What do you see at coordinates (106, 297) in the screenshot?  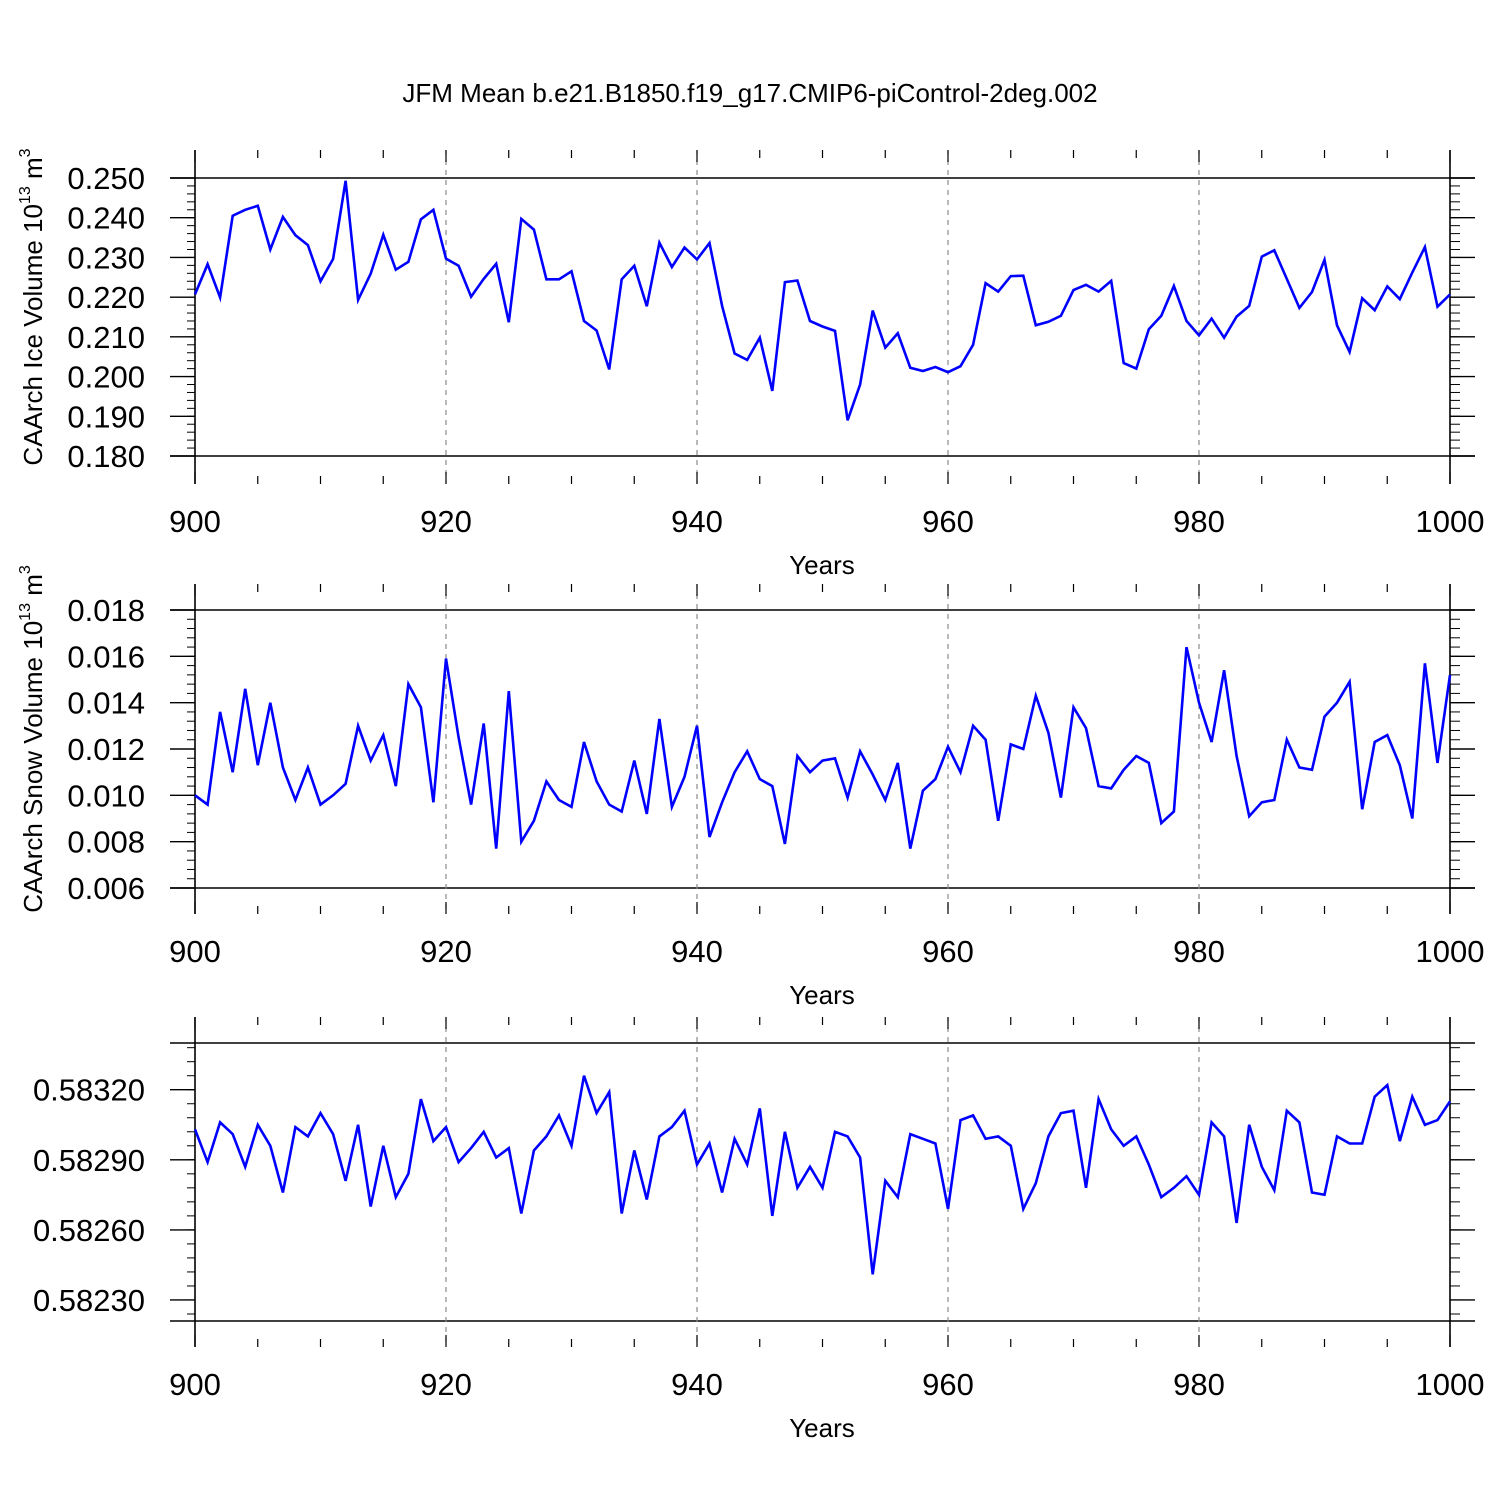 I see `y-tick-label: 0.220` at bounding box center [106, 297].